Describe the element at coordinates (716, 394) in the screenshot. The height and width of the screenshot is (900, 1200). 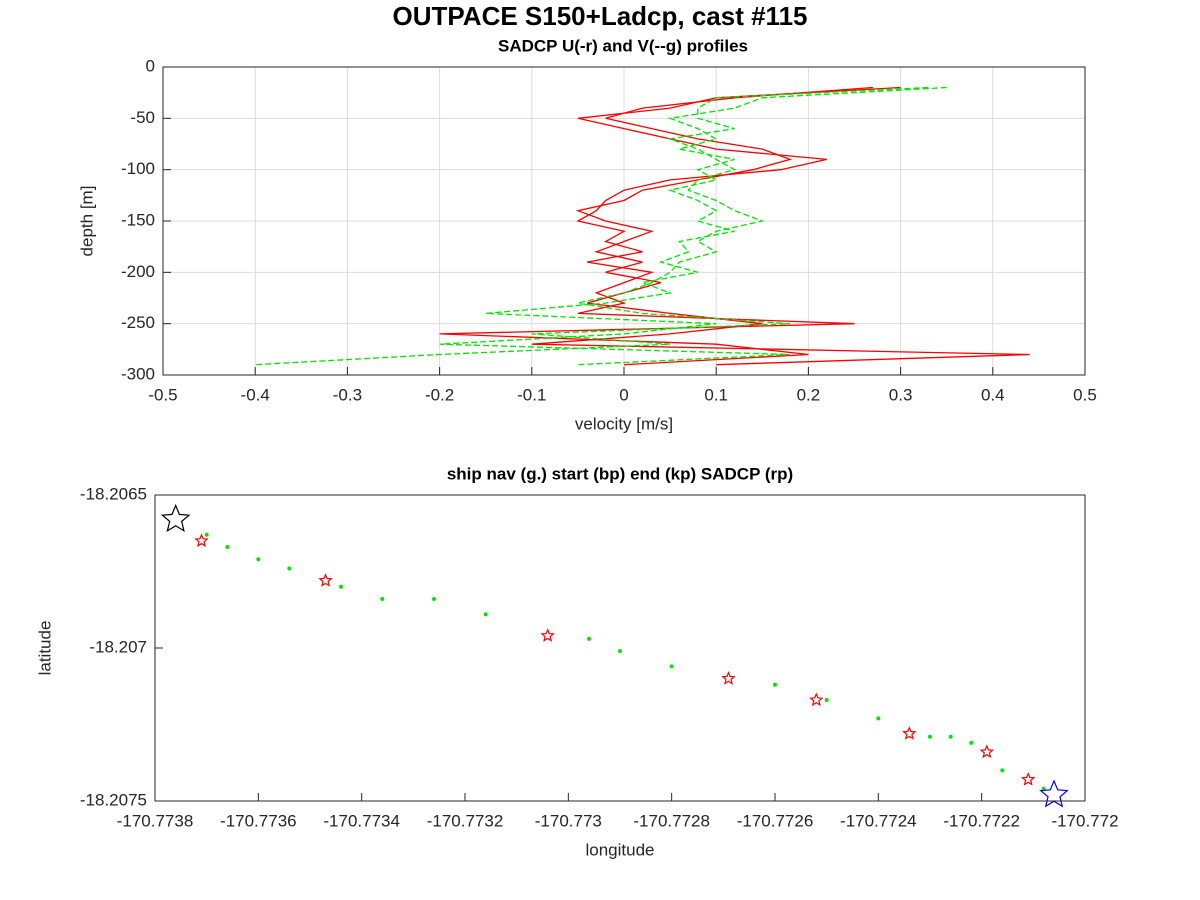
I see `x-tick-label: 0.1` at that location.